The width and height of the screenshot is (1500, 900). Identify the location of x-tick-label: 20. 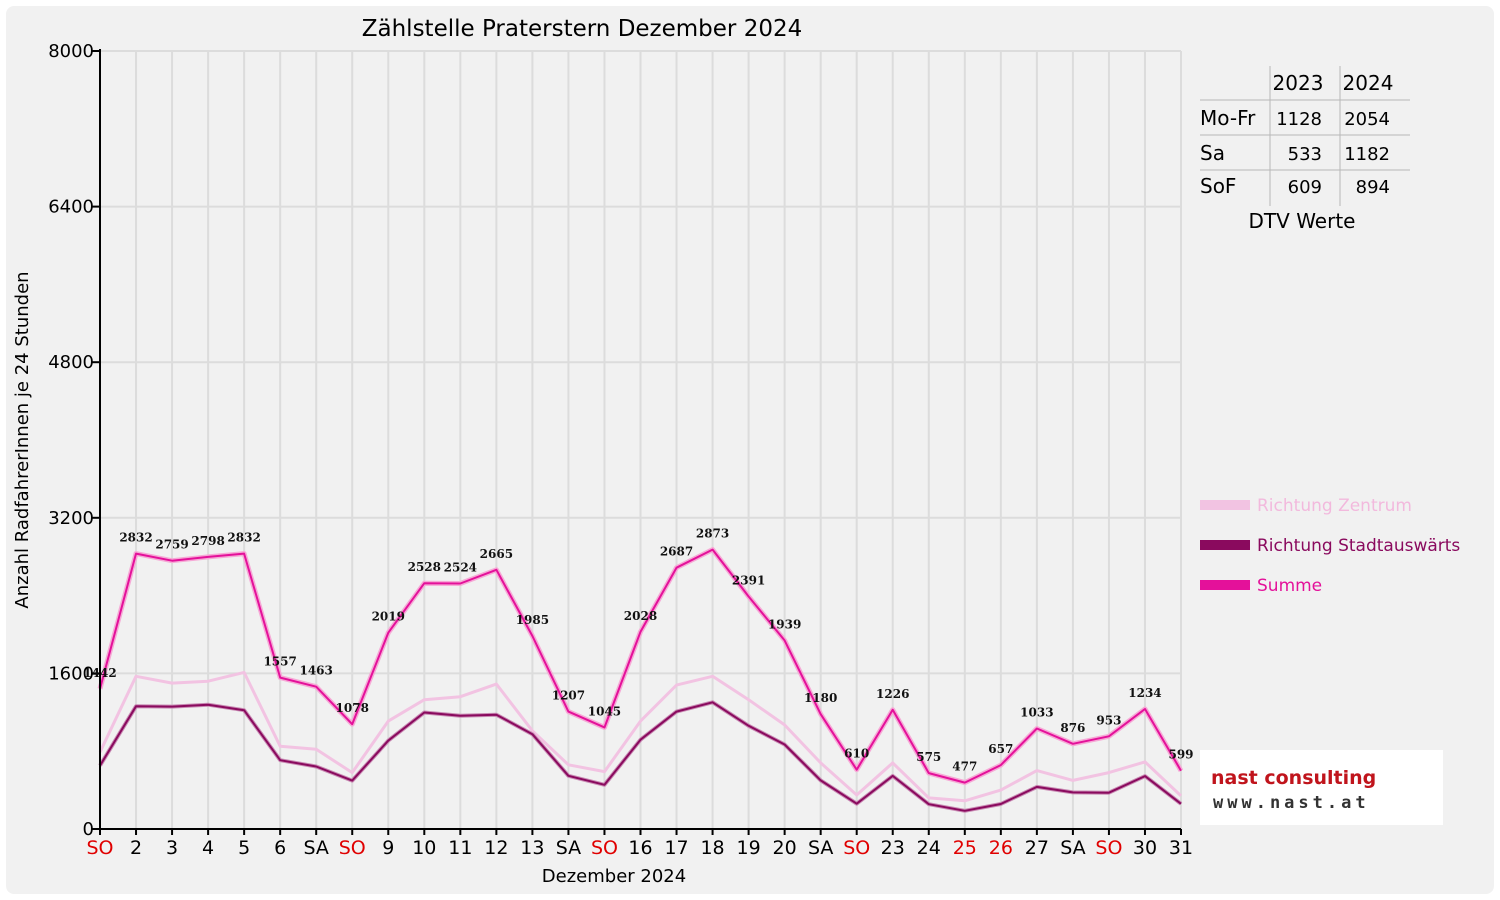
(785, 848).